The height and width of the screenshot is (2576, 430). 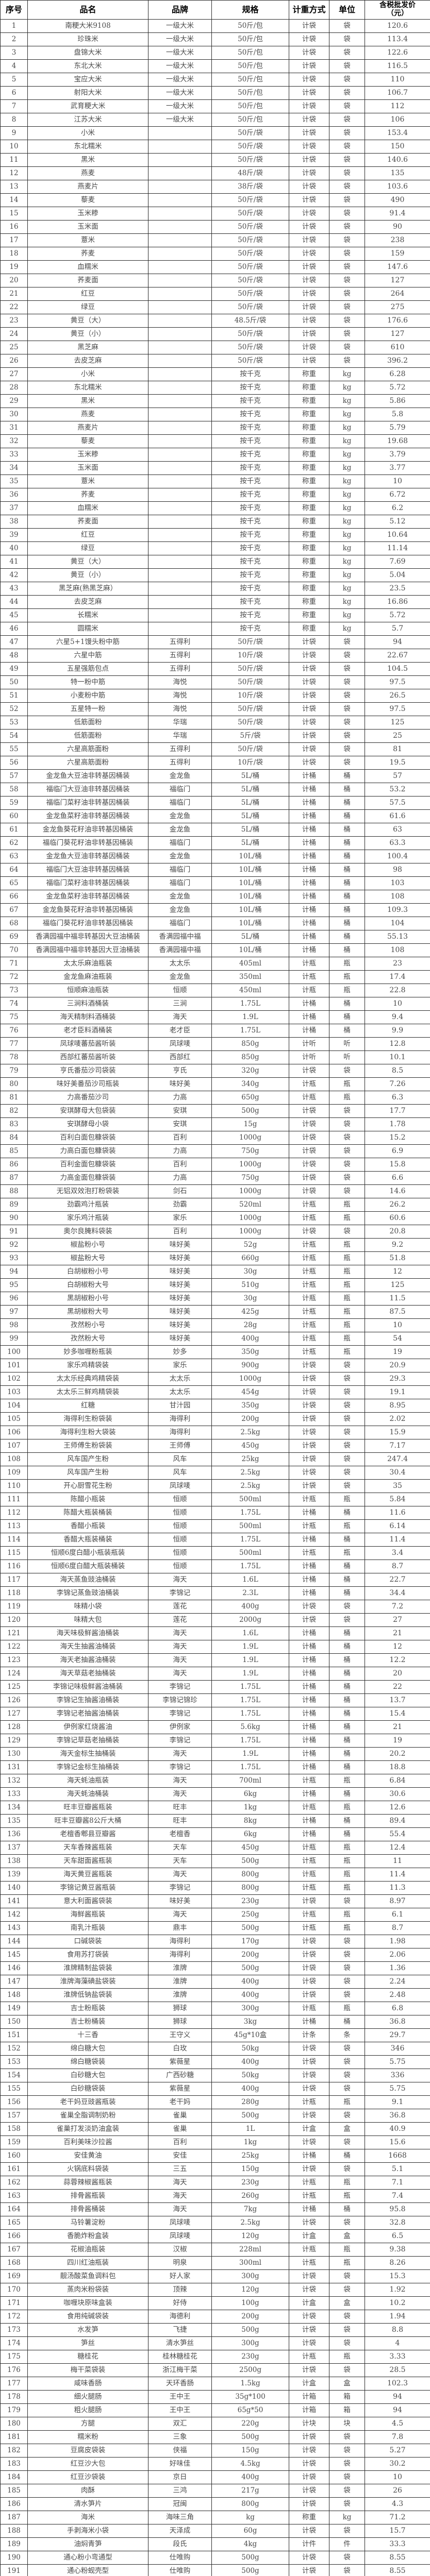 What do you see at coordinates (88, 227) in the screenshot?
I see `cell-name: 玉米面` at bounding box center [88, 227].